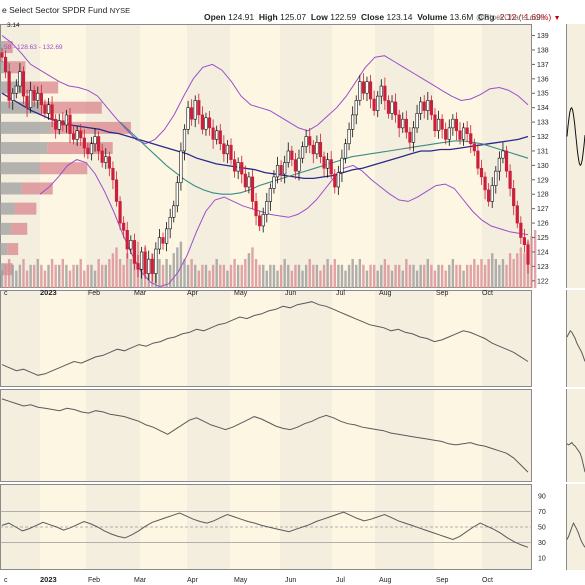 The image size is (585, 585). I want to click on watermark: @StockCharts.com, so click(510, 17).